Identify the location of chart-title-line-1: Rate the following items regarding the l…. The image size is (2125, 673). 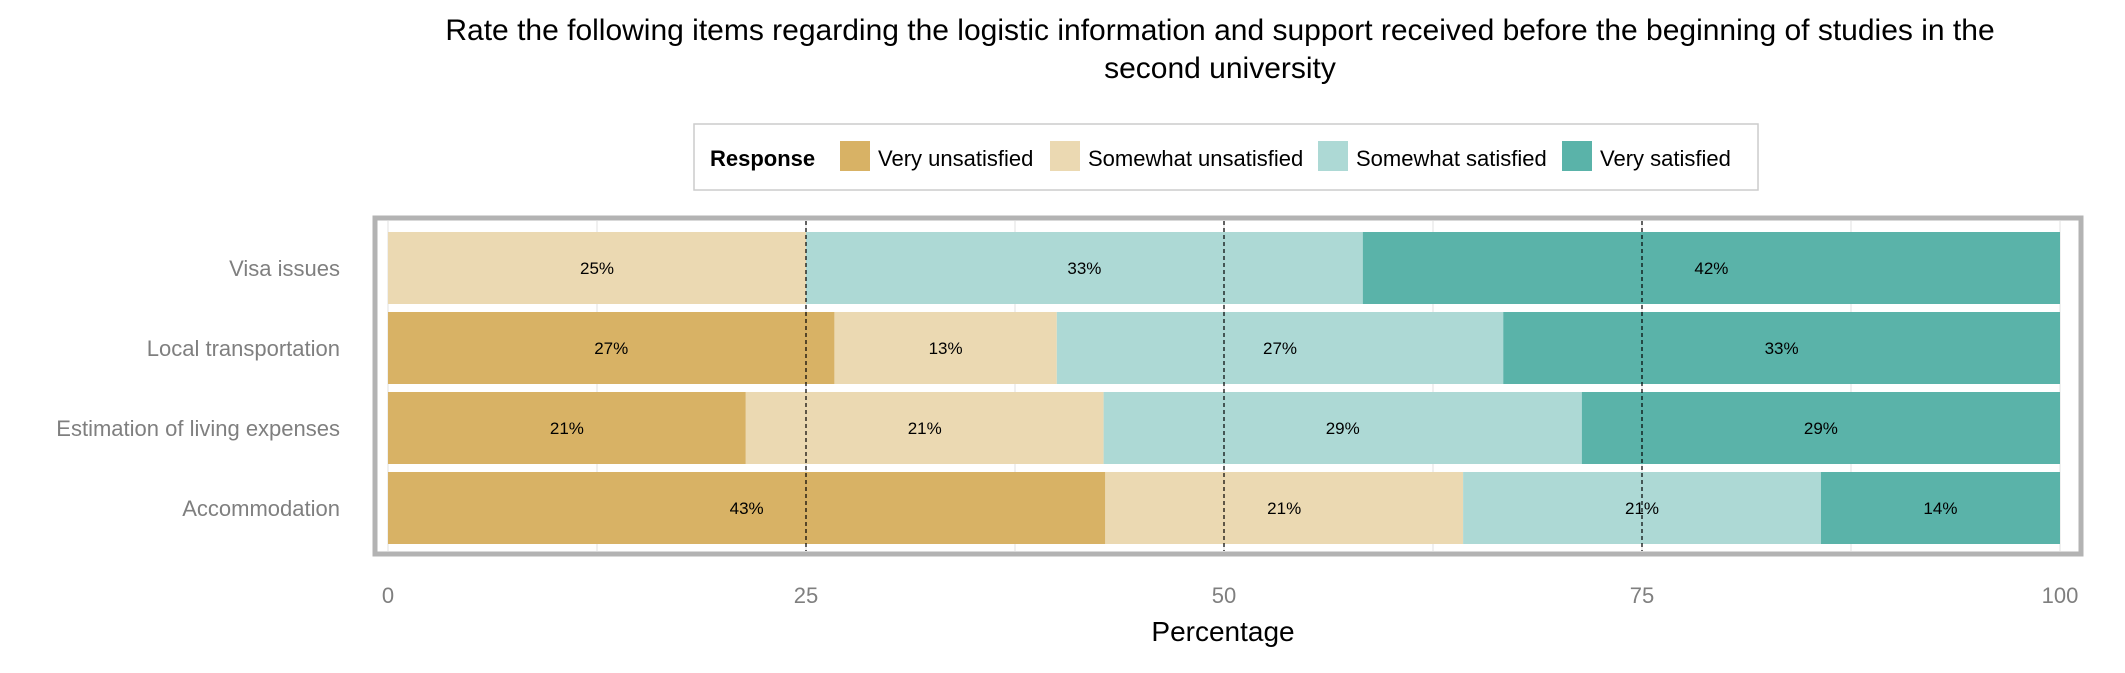
(1219, 30).